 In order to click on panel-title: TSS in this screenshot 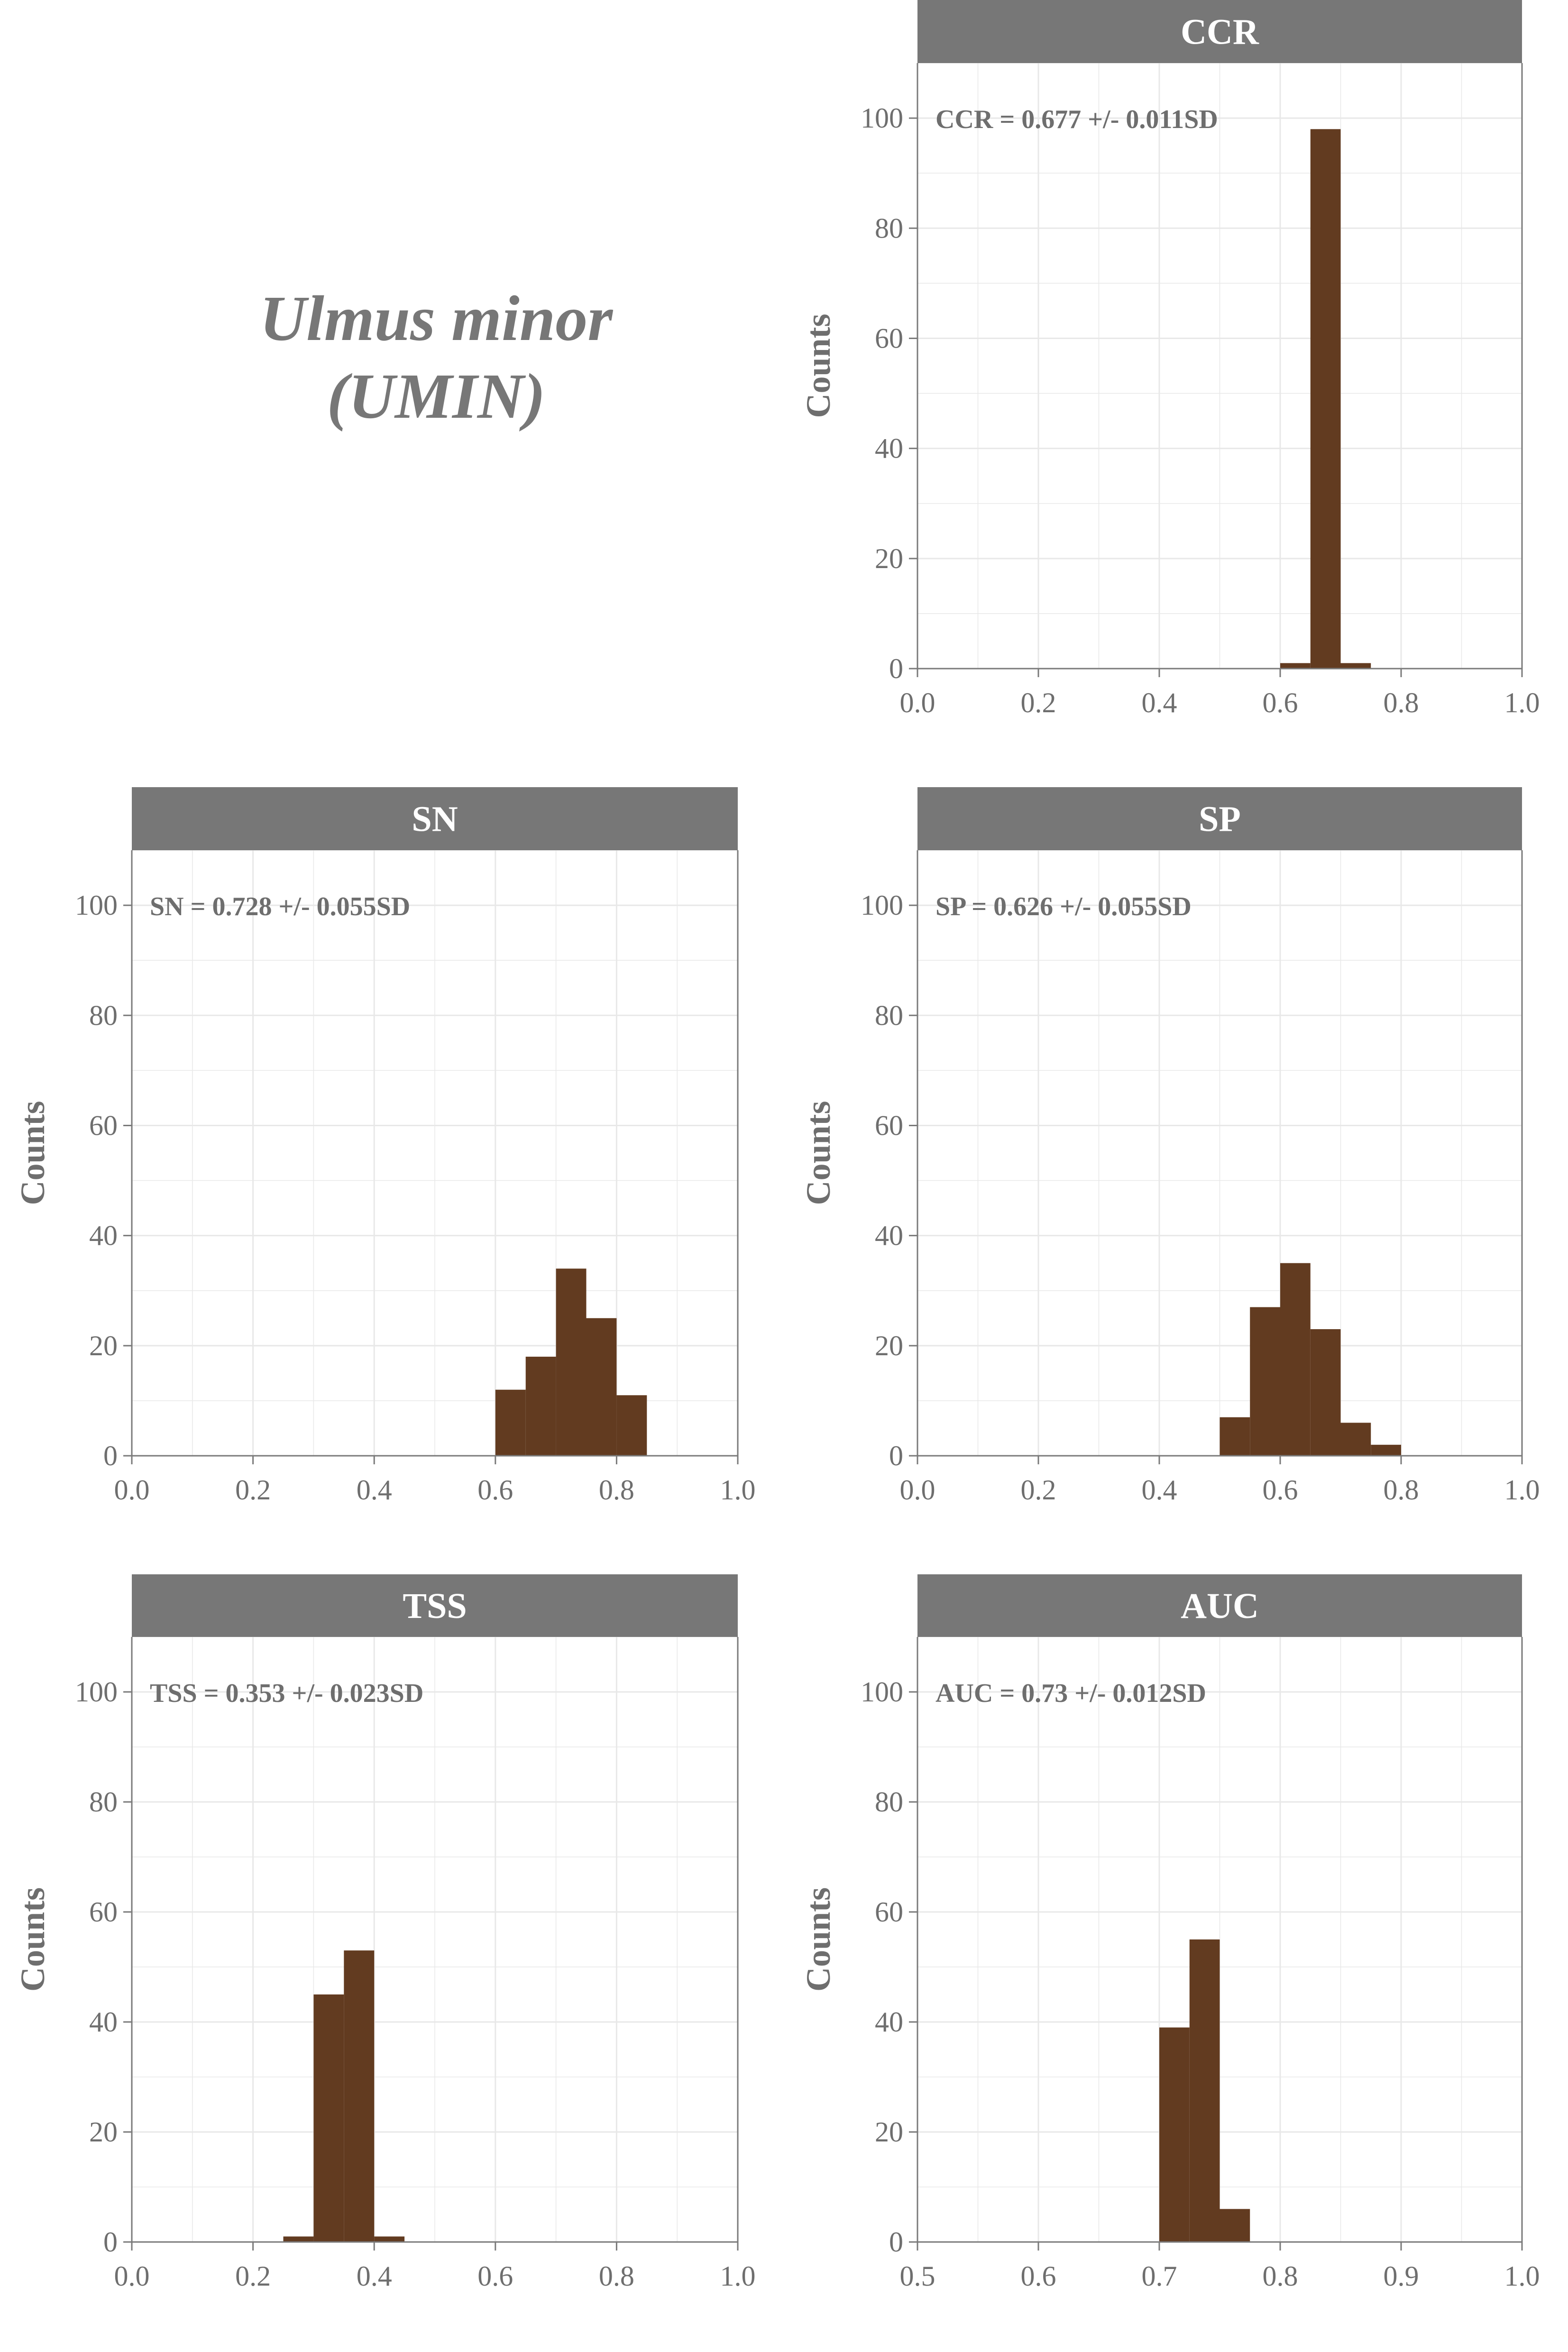, I will do `click(435, 1606)`.